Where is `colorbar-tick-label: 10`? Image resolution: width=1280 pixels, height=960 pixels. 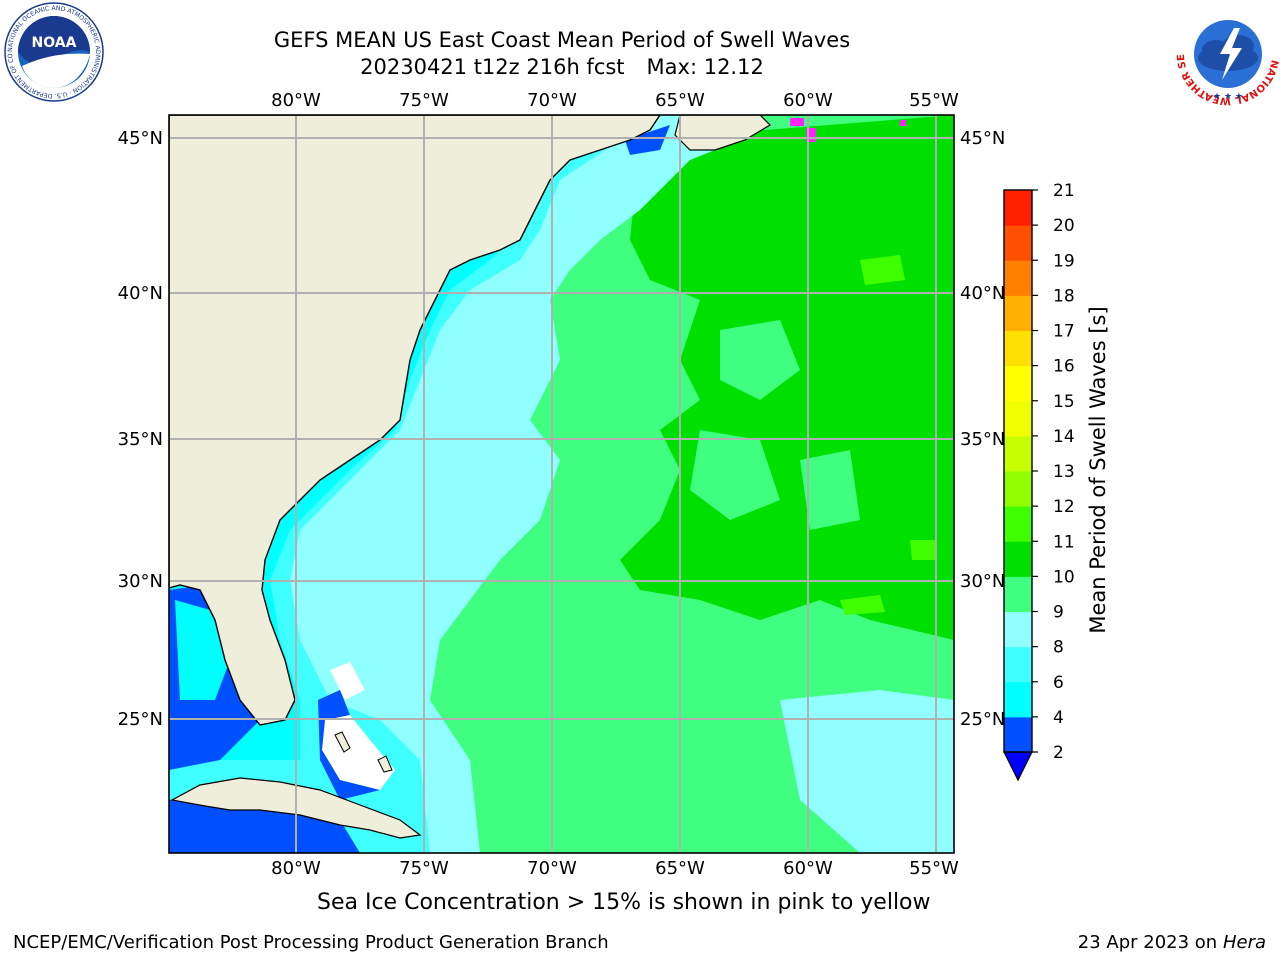 colorbar-tick-label: 10 is located at coordinates (1064, 577).